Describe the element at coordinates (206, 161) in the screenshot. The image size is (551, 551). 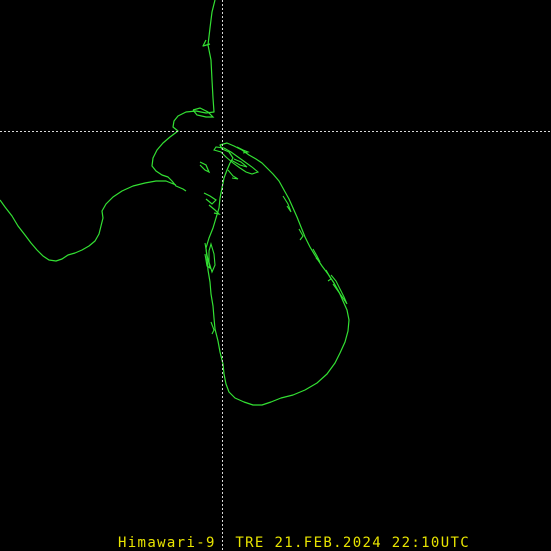
I see `coastline-rameswaram` at that location.